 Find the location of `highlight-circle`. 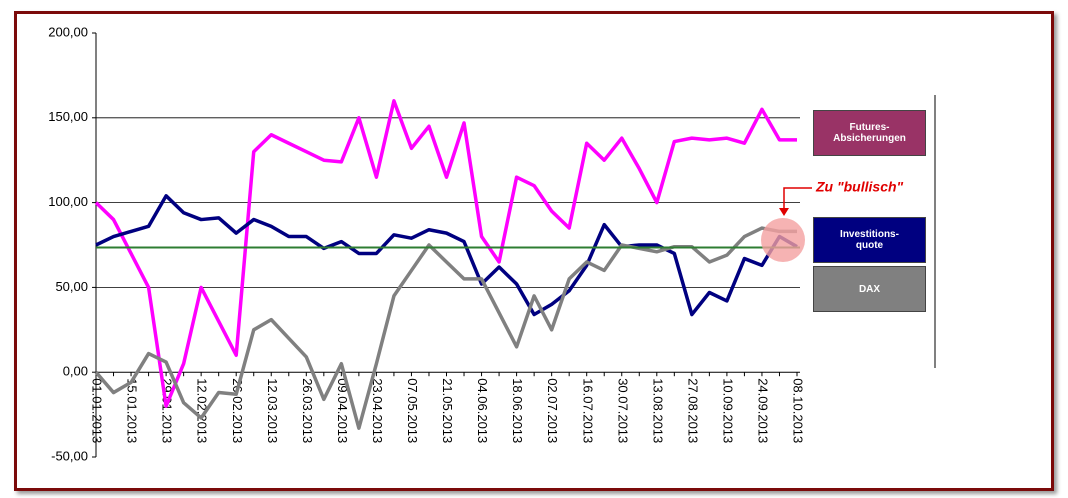

highlight-circle is located at coordinates (783, 240).